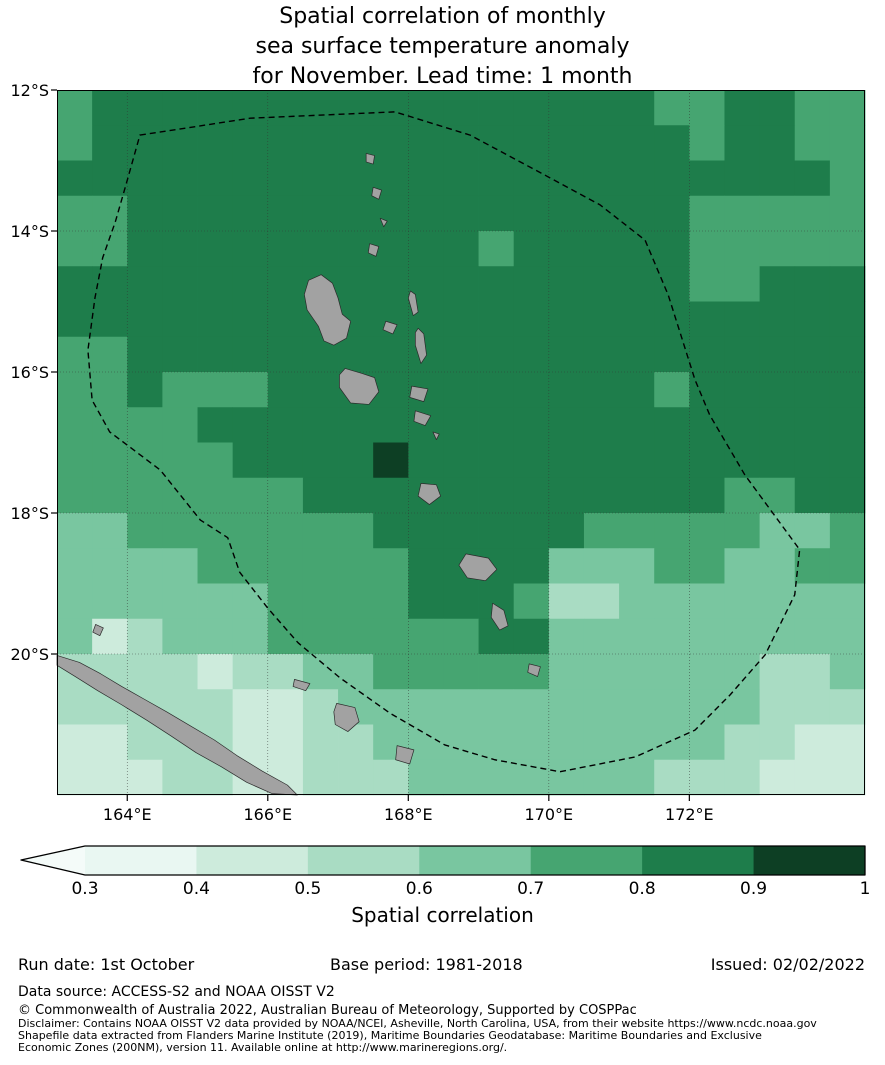  I want to click on colorbar-outline, so click(443, 860).